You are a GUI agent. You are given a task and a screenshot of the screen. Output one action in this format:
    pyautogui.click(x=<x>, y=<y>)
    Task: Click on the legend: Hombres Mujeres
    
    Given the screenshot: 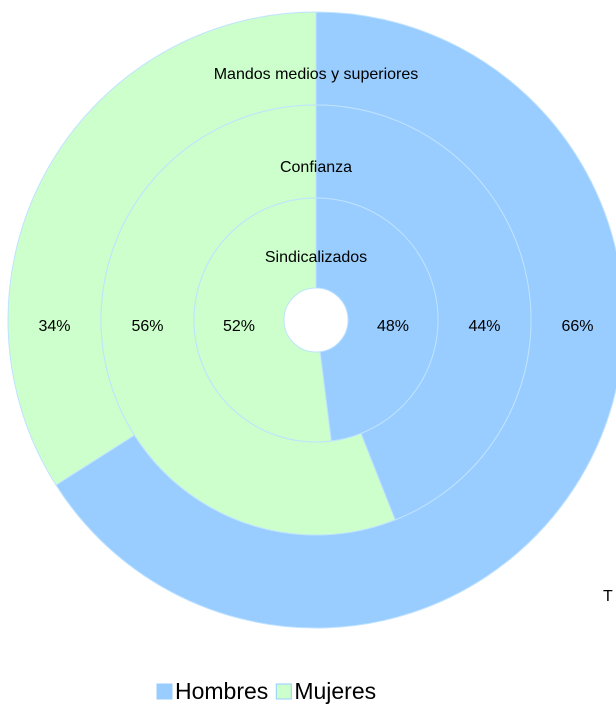 What is the action you would take?
    pyautogui.click(x=266, y=691)
    